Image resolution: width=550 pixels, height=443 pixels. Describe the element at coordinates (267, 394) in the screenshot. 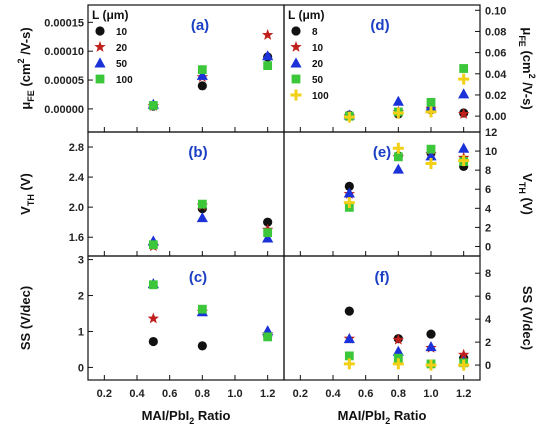

I see `x-tick-label: 1.2` at that location.